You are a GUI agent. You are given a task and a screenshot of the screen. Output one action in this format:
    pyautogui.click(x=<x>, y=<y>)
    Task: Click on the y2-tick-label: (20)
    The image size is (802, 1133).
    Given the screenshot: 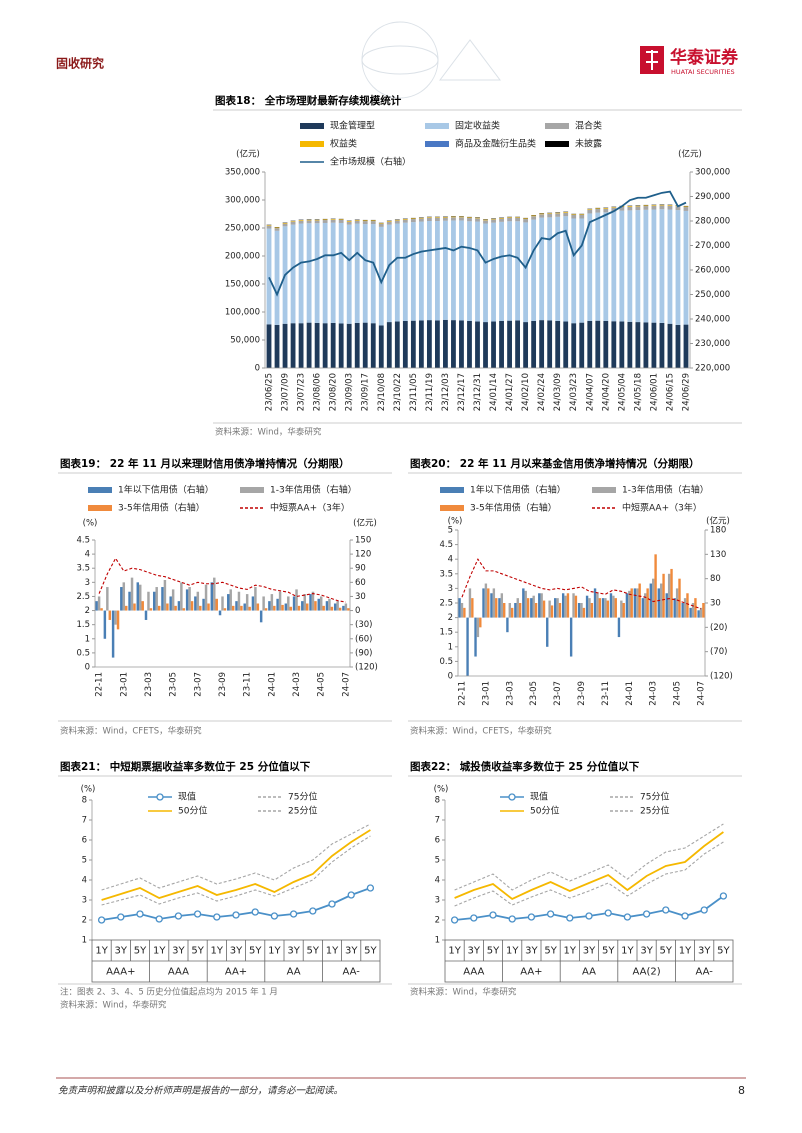 What is the action you would take?
    pyautogui.click(x=718, y=628)
    